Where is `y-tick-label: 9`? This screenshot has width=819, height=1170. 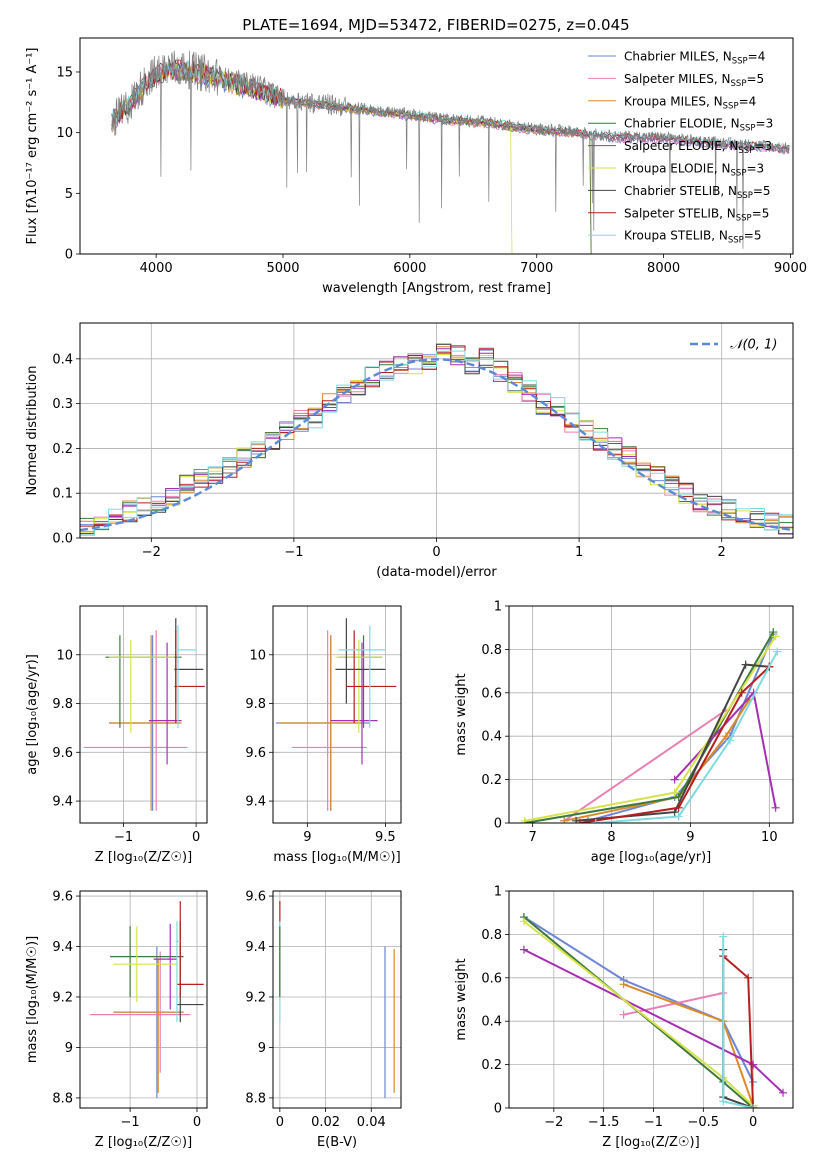
y-tick-label: 9 is located at coordinates (69, 1048).